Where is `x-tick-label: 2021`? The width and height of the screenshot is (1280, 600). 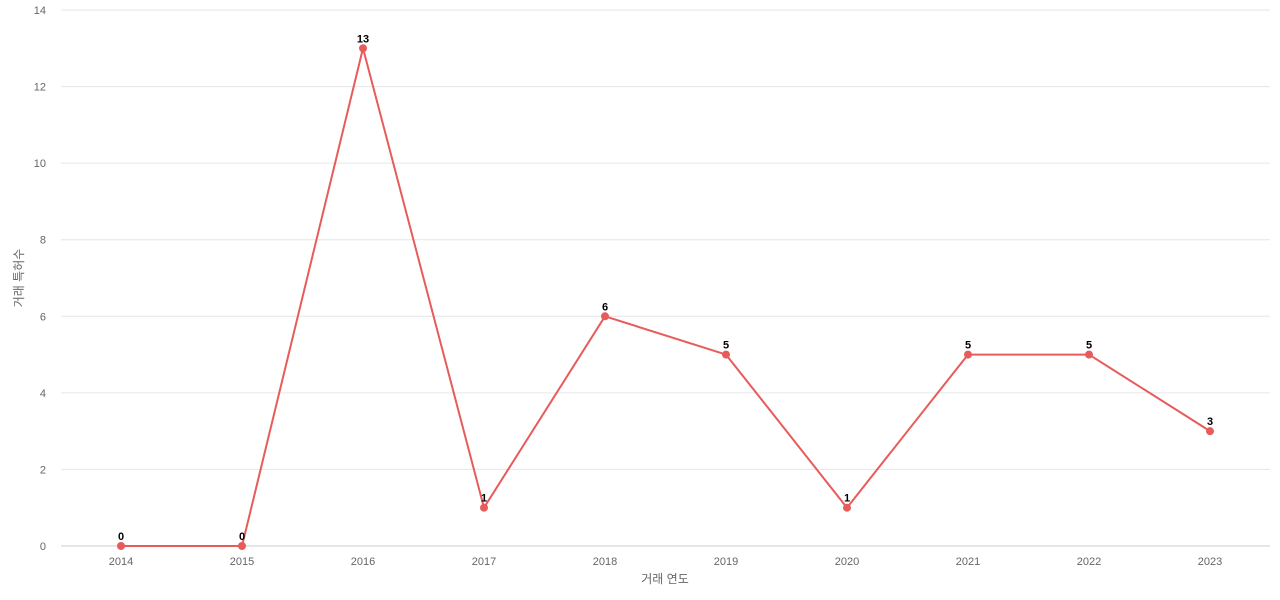 x-tick-label: 2021 is located at coordinates (968, 562).